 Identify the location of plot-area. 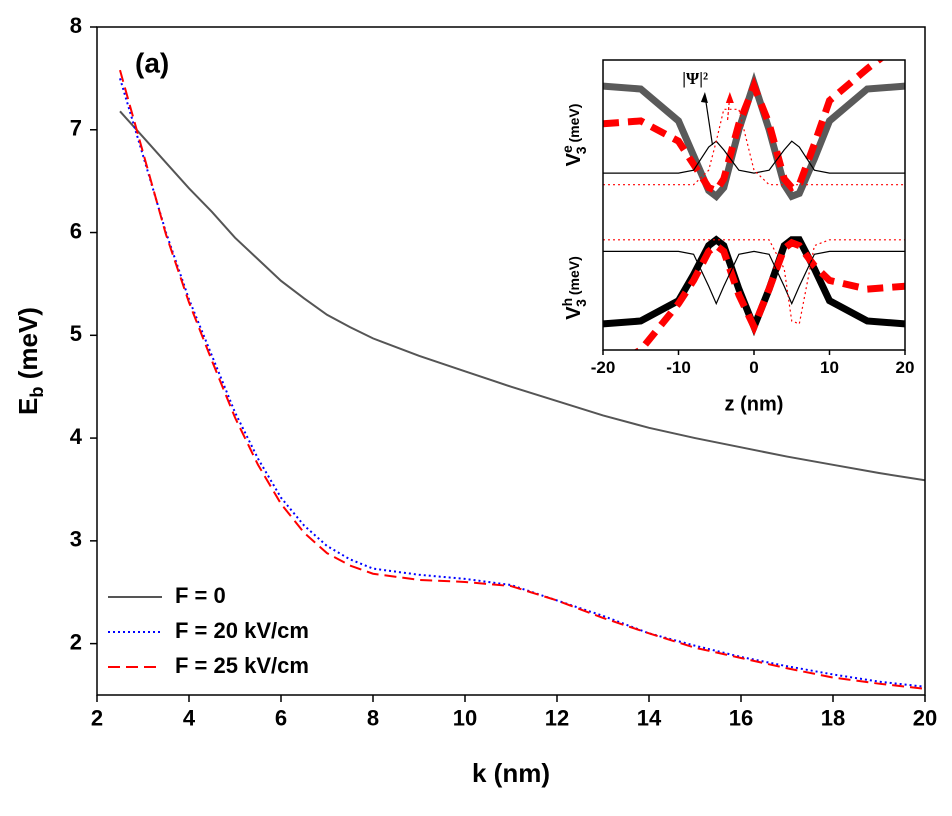
(754, 205).